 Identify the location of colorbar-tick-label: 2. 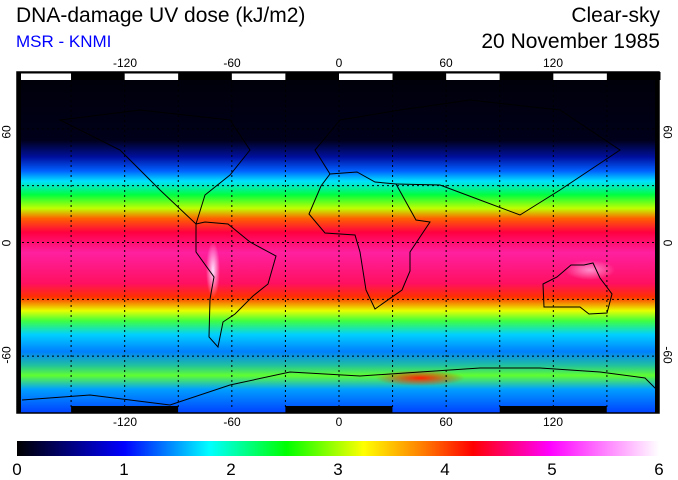
(231, 469).